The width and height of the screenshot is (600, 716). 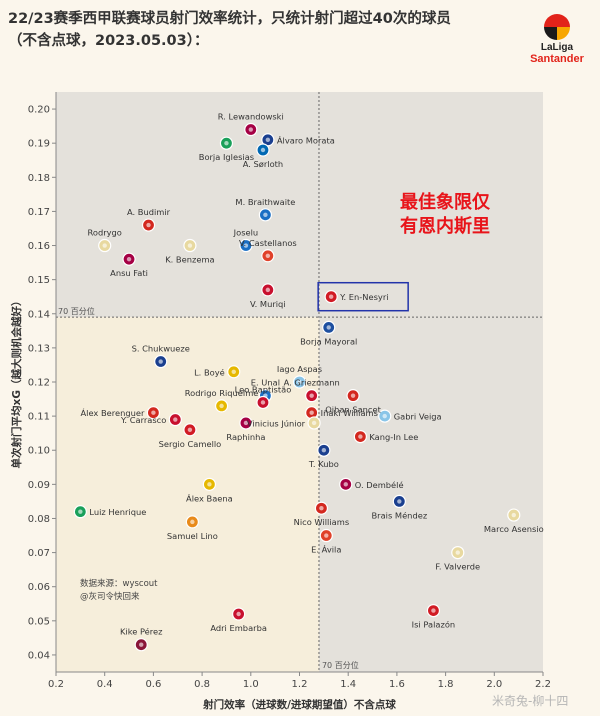 What do you see at coordinates (494, 684) in the screenshot?
I see `x-tick-label: 2.0` at bounding box center [494, 684].